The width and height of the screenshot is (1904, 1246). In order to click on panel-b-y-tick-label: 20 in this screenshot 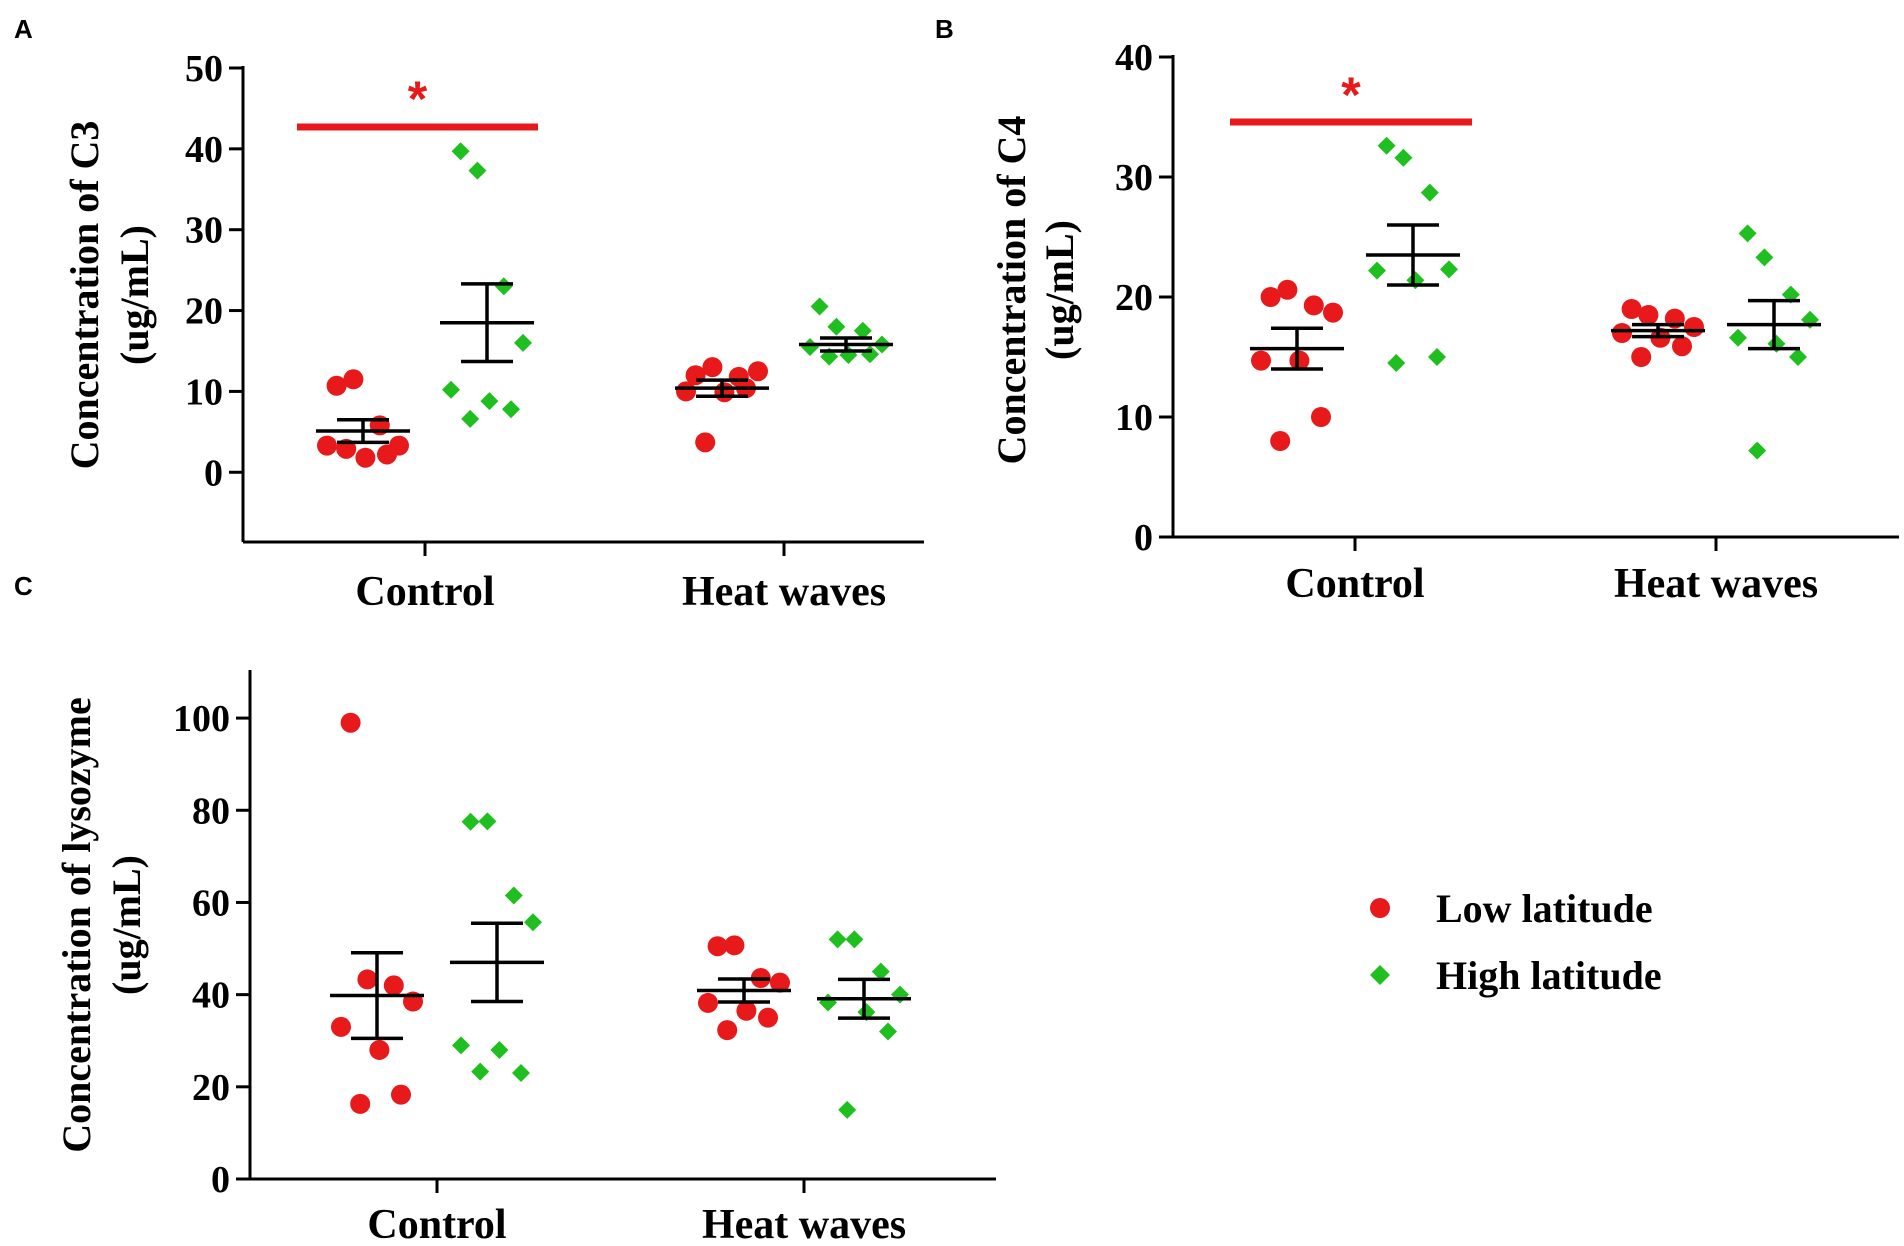, I will do `click(1134, 298)`.